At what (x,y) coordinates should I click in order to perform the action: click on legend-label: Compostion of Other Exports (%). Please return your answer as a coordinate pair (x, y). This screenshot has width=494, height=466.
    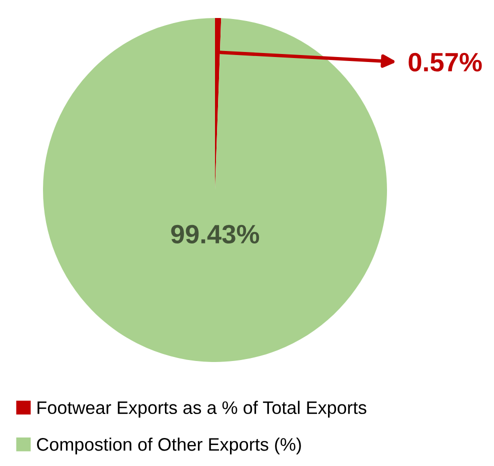
    Looking at the image, I should click on (169, 446).